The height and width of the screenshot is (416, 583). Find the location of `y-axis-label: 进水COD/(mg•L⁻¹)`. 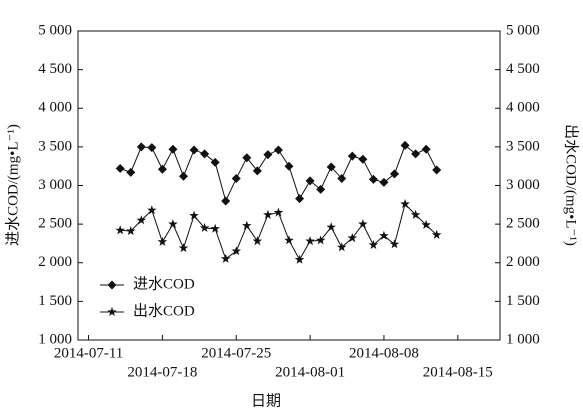

y-axis-label: 进水COD/(mg•L⁻¹) is located at coordinates (12, 185).